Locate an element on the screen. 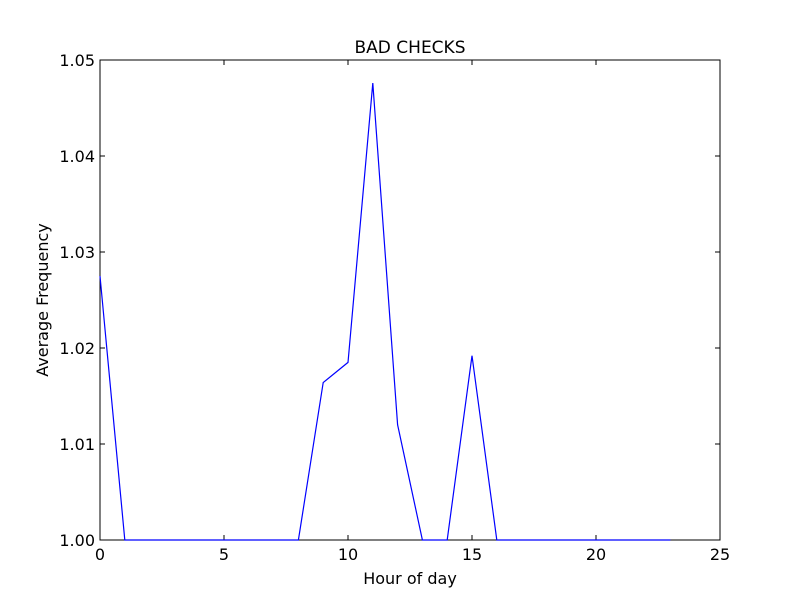 Image resolution: width=800 pixels, height=604 pixels. x-tick-label: 25 is located at coordinates (720, 554).